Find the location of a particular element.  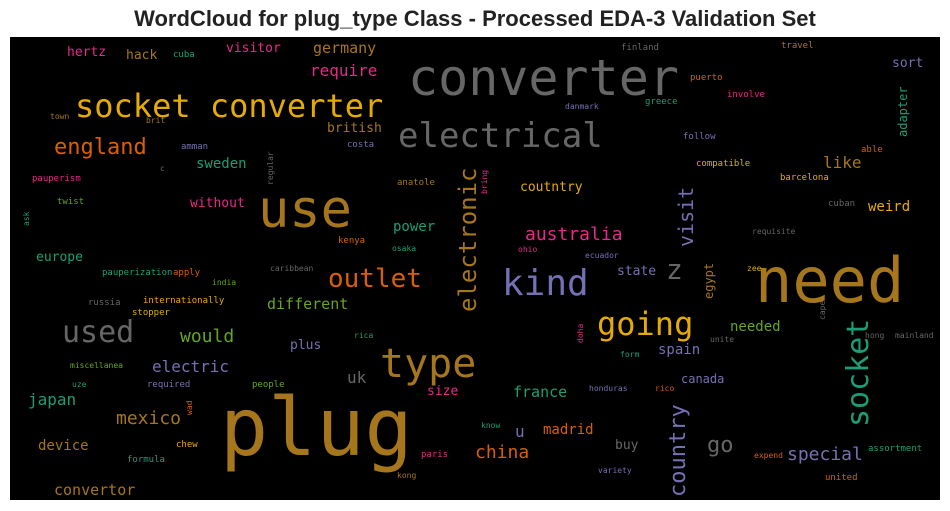

word-people: people is located at coordinates (268, 385).